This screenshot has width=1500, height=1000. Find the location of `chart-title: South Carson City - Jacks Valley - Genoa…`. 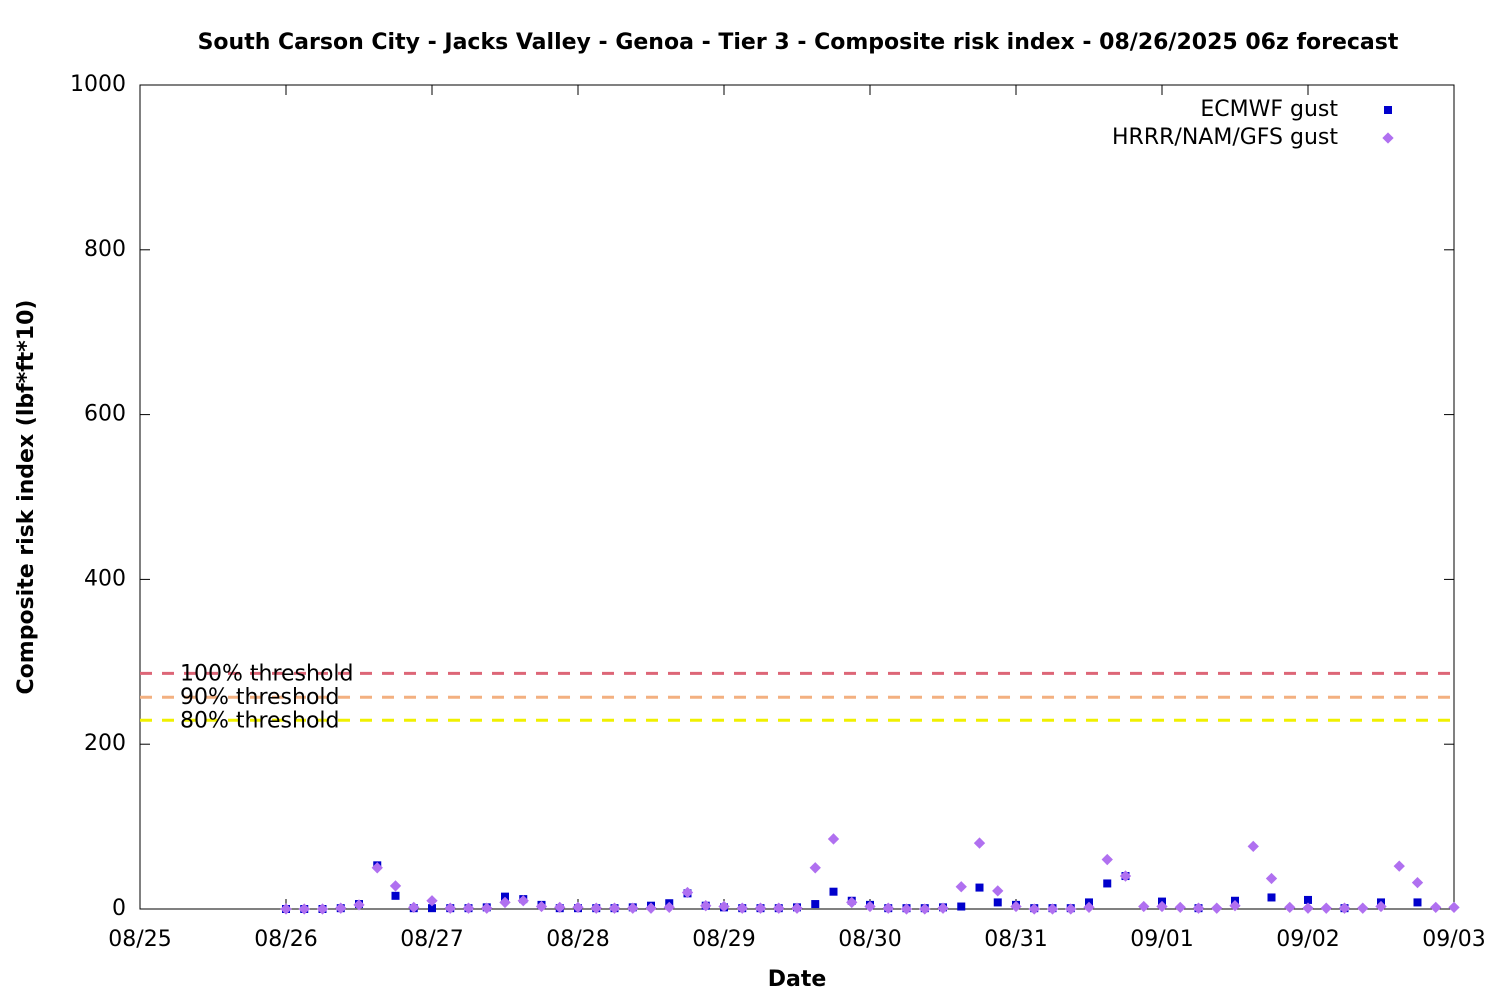

chart-title: South Carson City - Jacks Valley - Genoa… is located at coordinates (798, 42).